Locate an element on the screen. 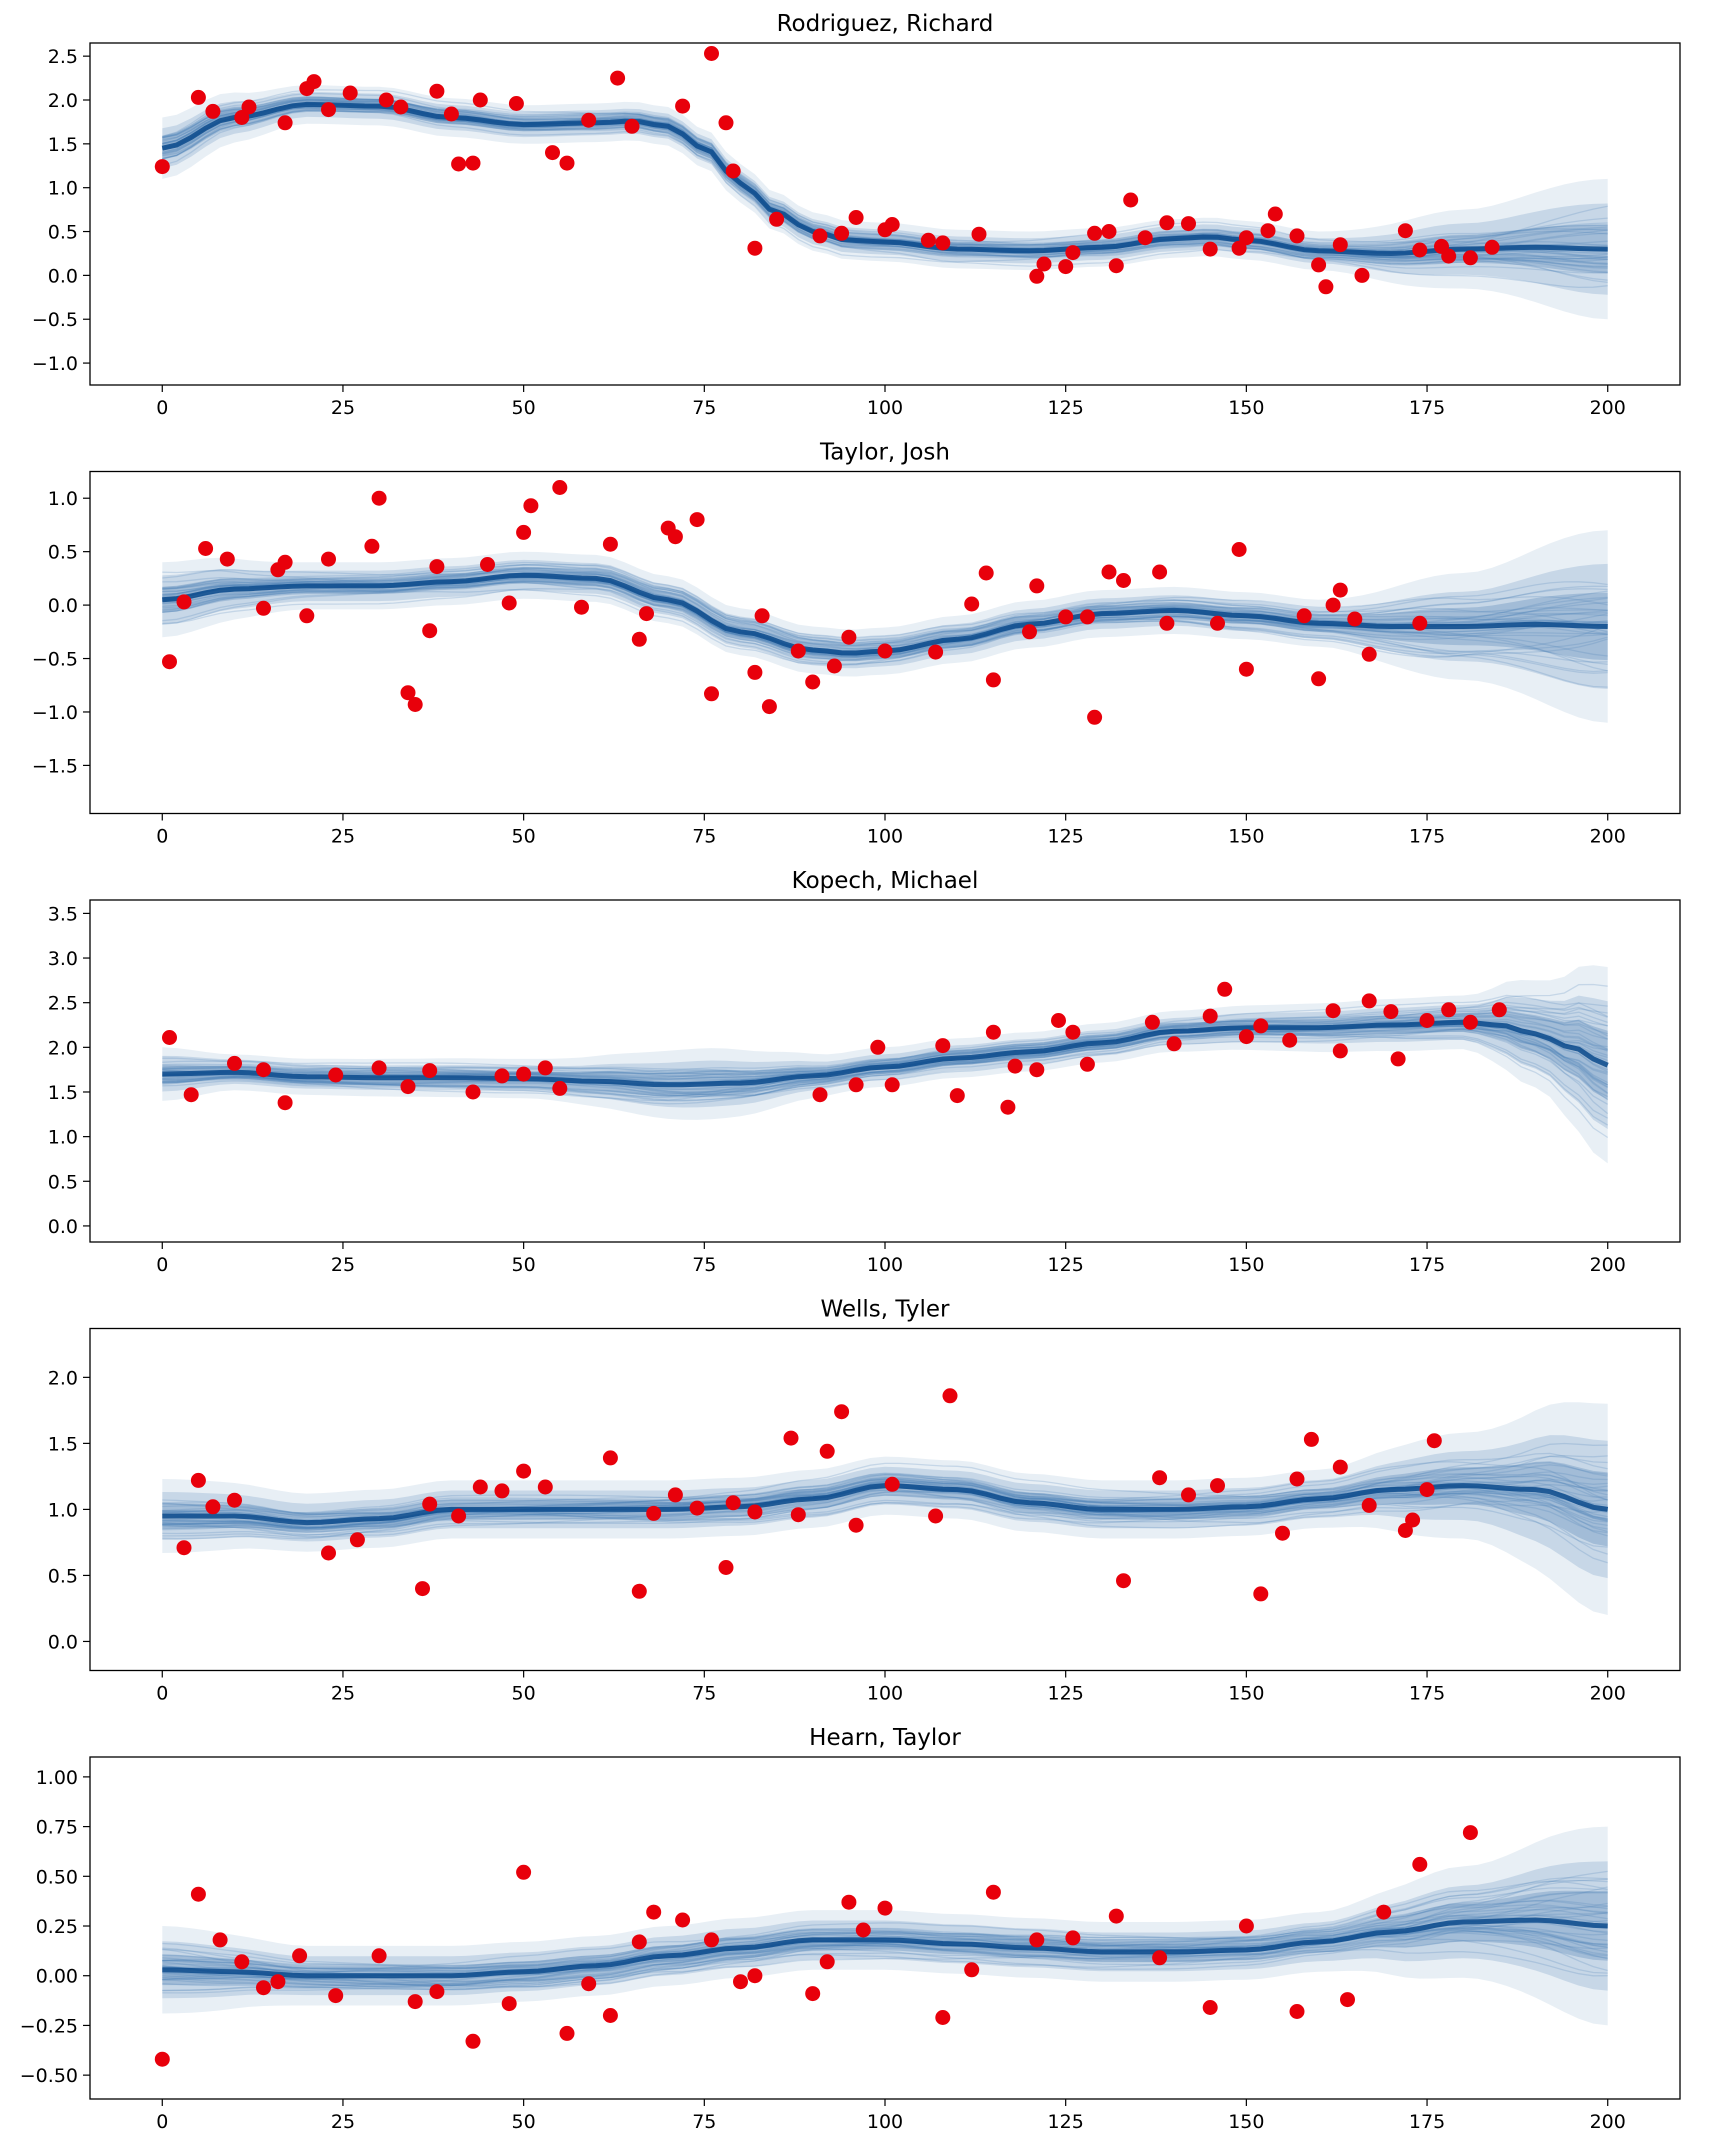 Image resolution: width=1713 pixels, height=2143 pixels. y-tick-label: −1.5 is located at coordinates (55, 766).